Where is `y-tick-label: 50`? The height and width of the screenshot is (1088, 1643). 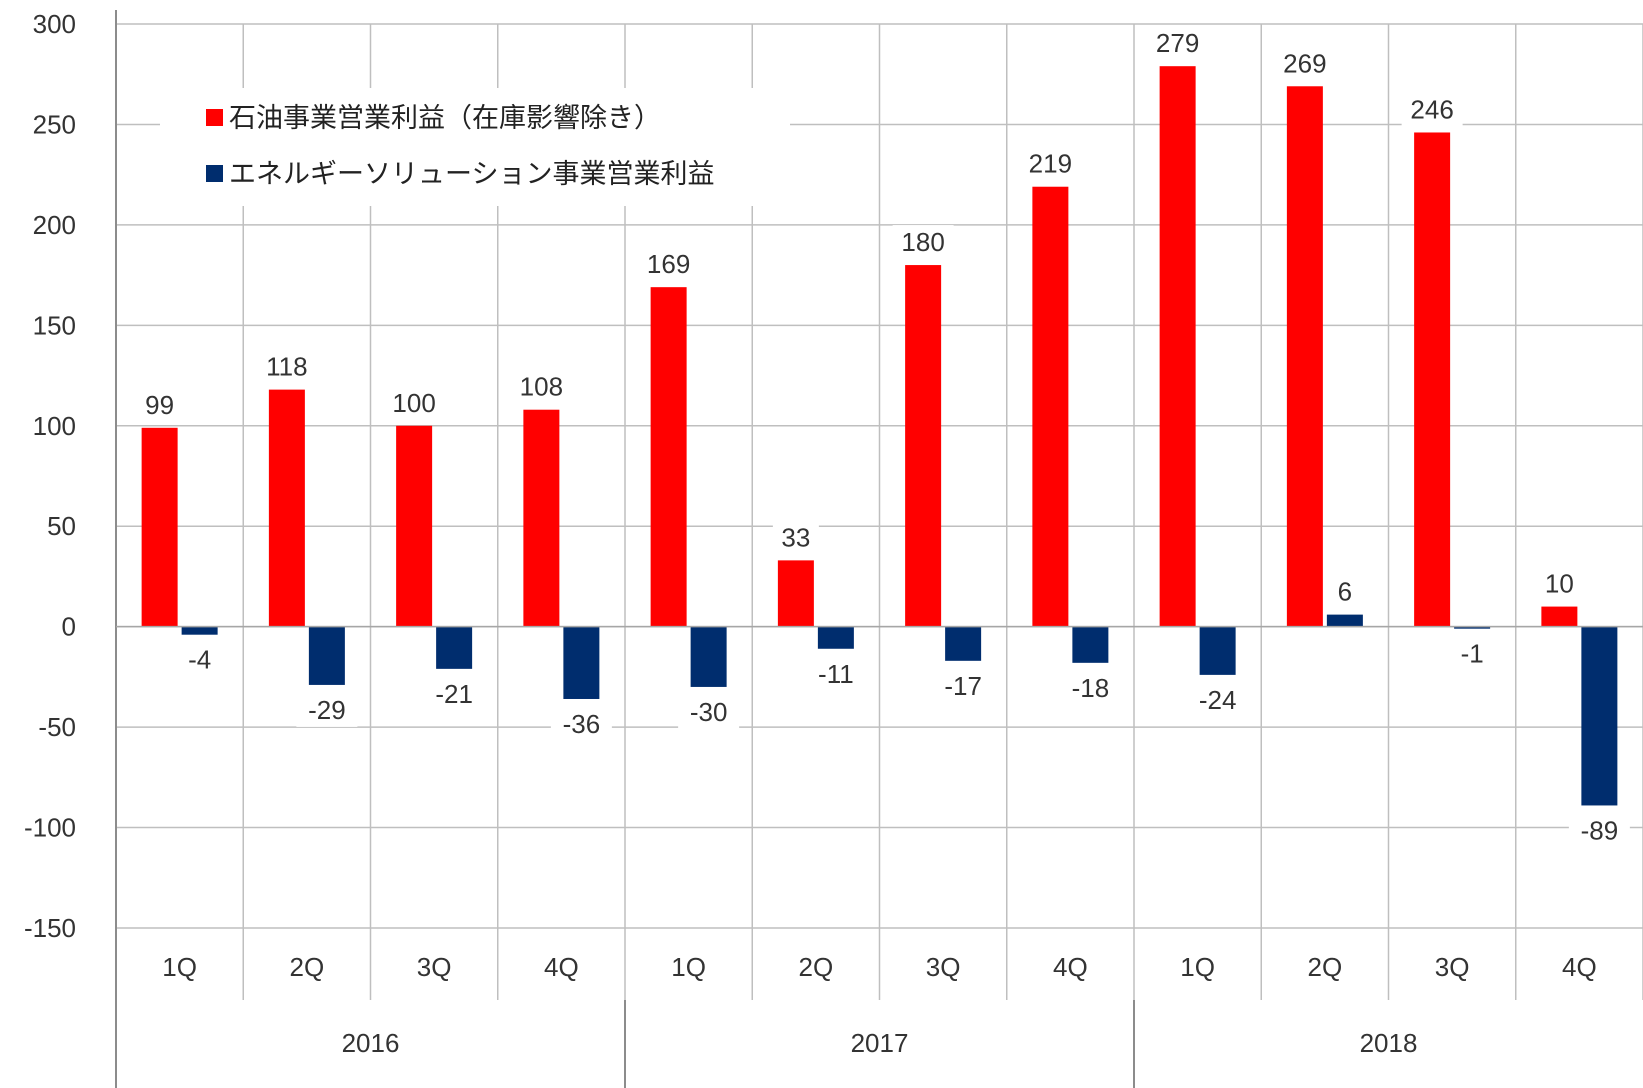 y-tick-label: 50 is located at coordinates (61, 526).